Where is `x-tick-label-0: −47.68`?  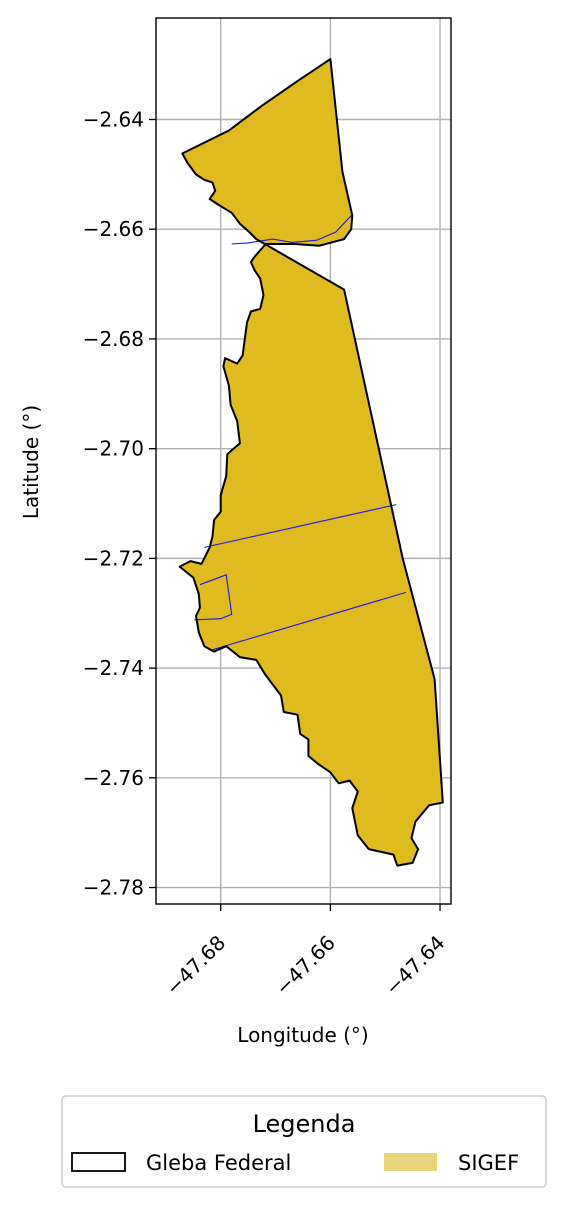 x-tick-label-0: −47.68 is located at coordinates (195, 965).